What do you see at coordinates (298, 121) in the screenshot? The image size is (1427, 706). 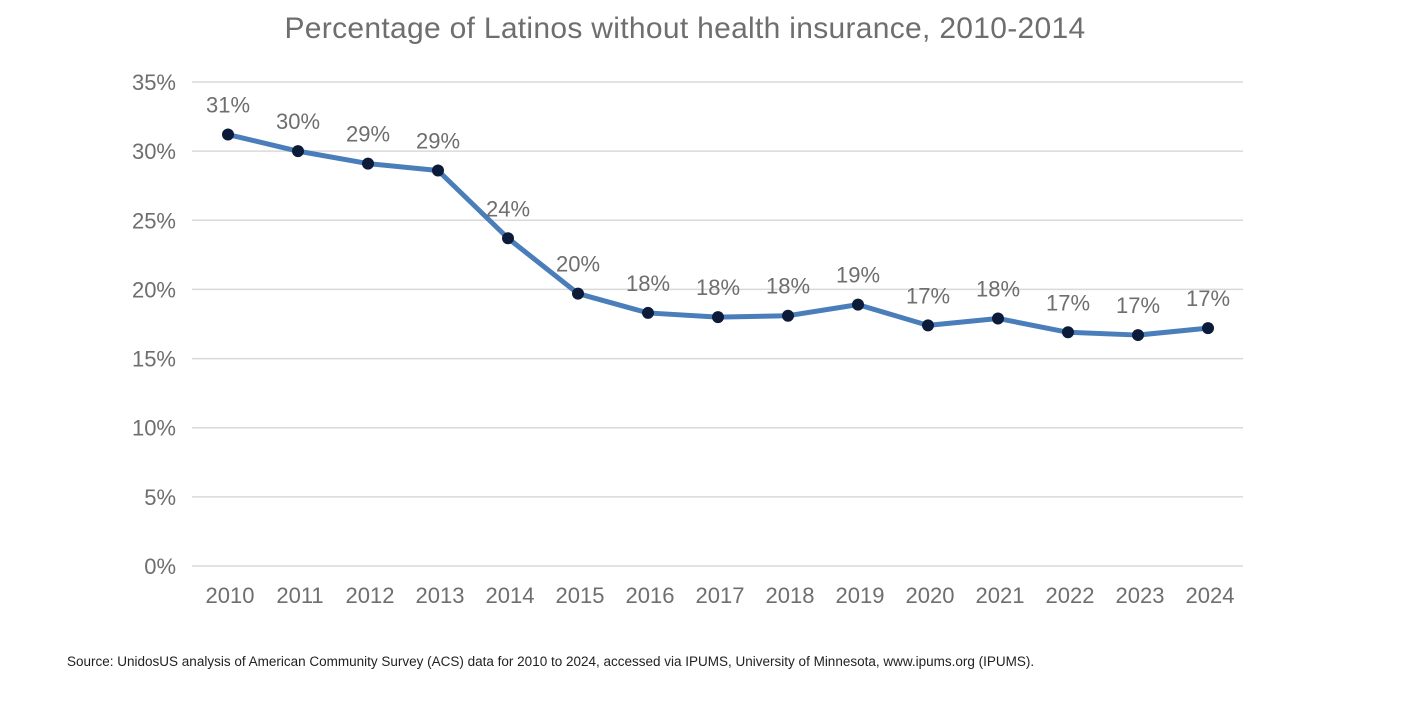 I see `data-label: 30%` at bounding box center [298, 121].